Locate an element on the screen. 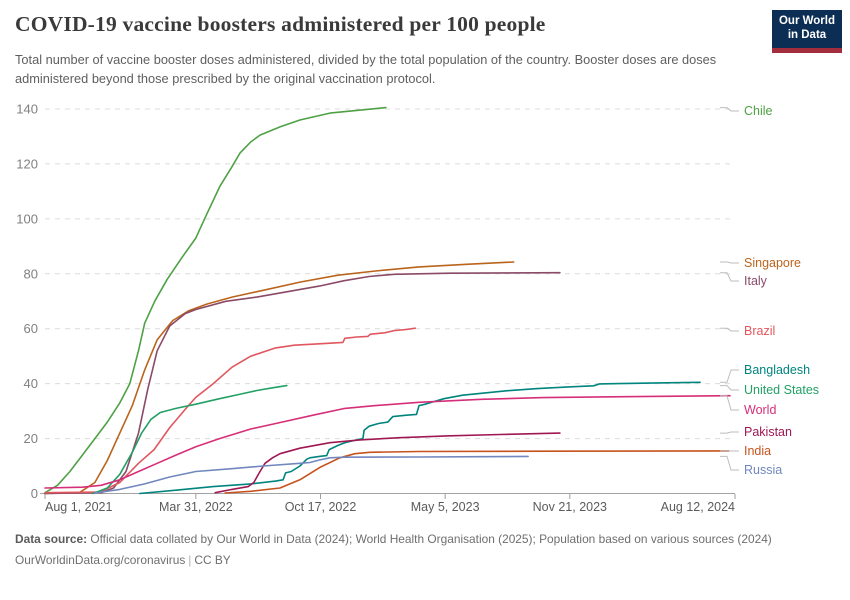 The height and width of the screenshot is (600, 850). series-line-india is located at coordinates (477, 472).